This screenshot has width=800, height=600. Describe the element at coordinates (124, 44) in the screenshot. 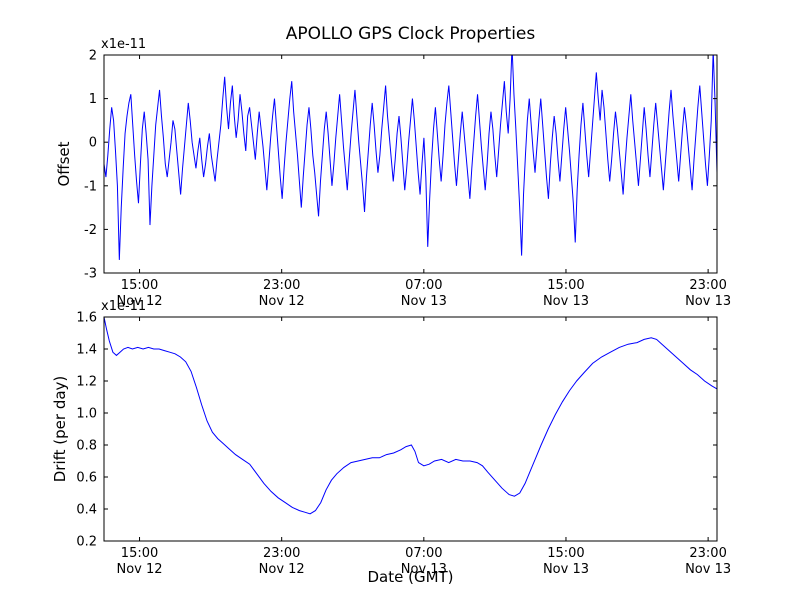

I see `offset-scale-label-top: x1e-11` at that location.